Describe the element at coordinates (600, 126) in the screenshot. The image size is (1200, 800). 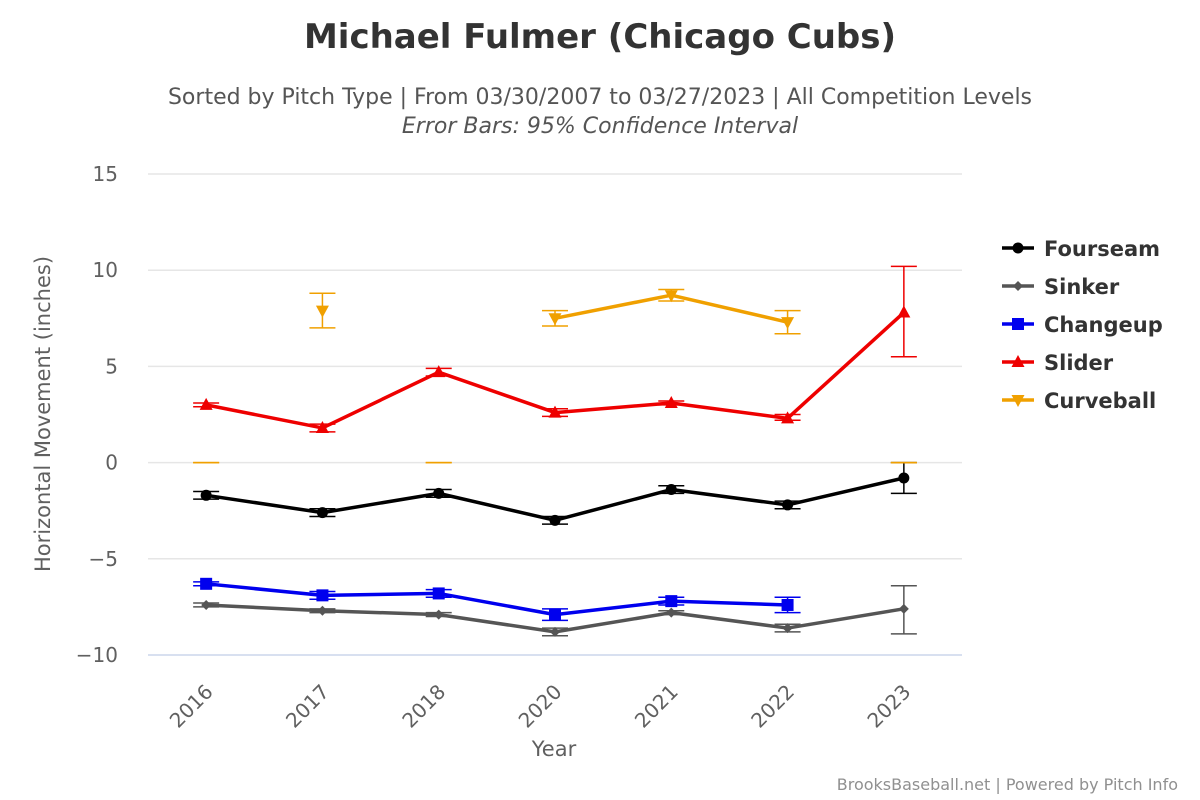
I see `chart-subtitle-error-bars: Error Bars: 95% Confidence Interval` at that location.